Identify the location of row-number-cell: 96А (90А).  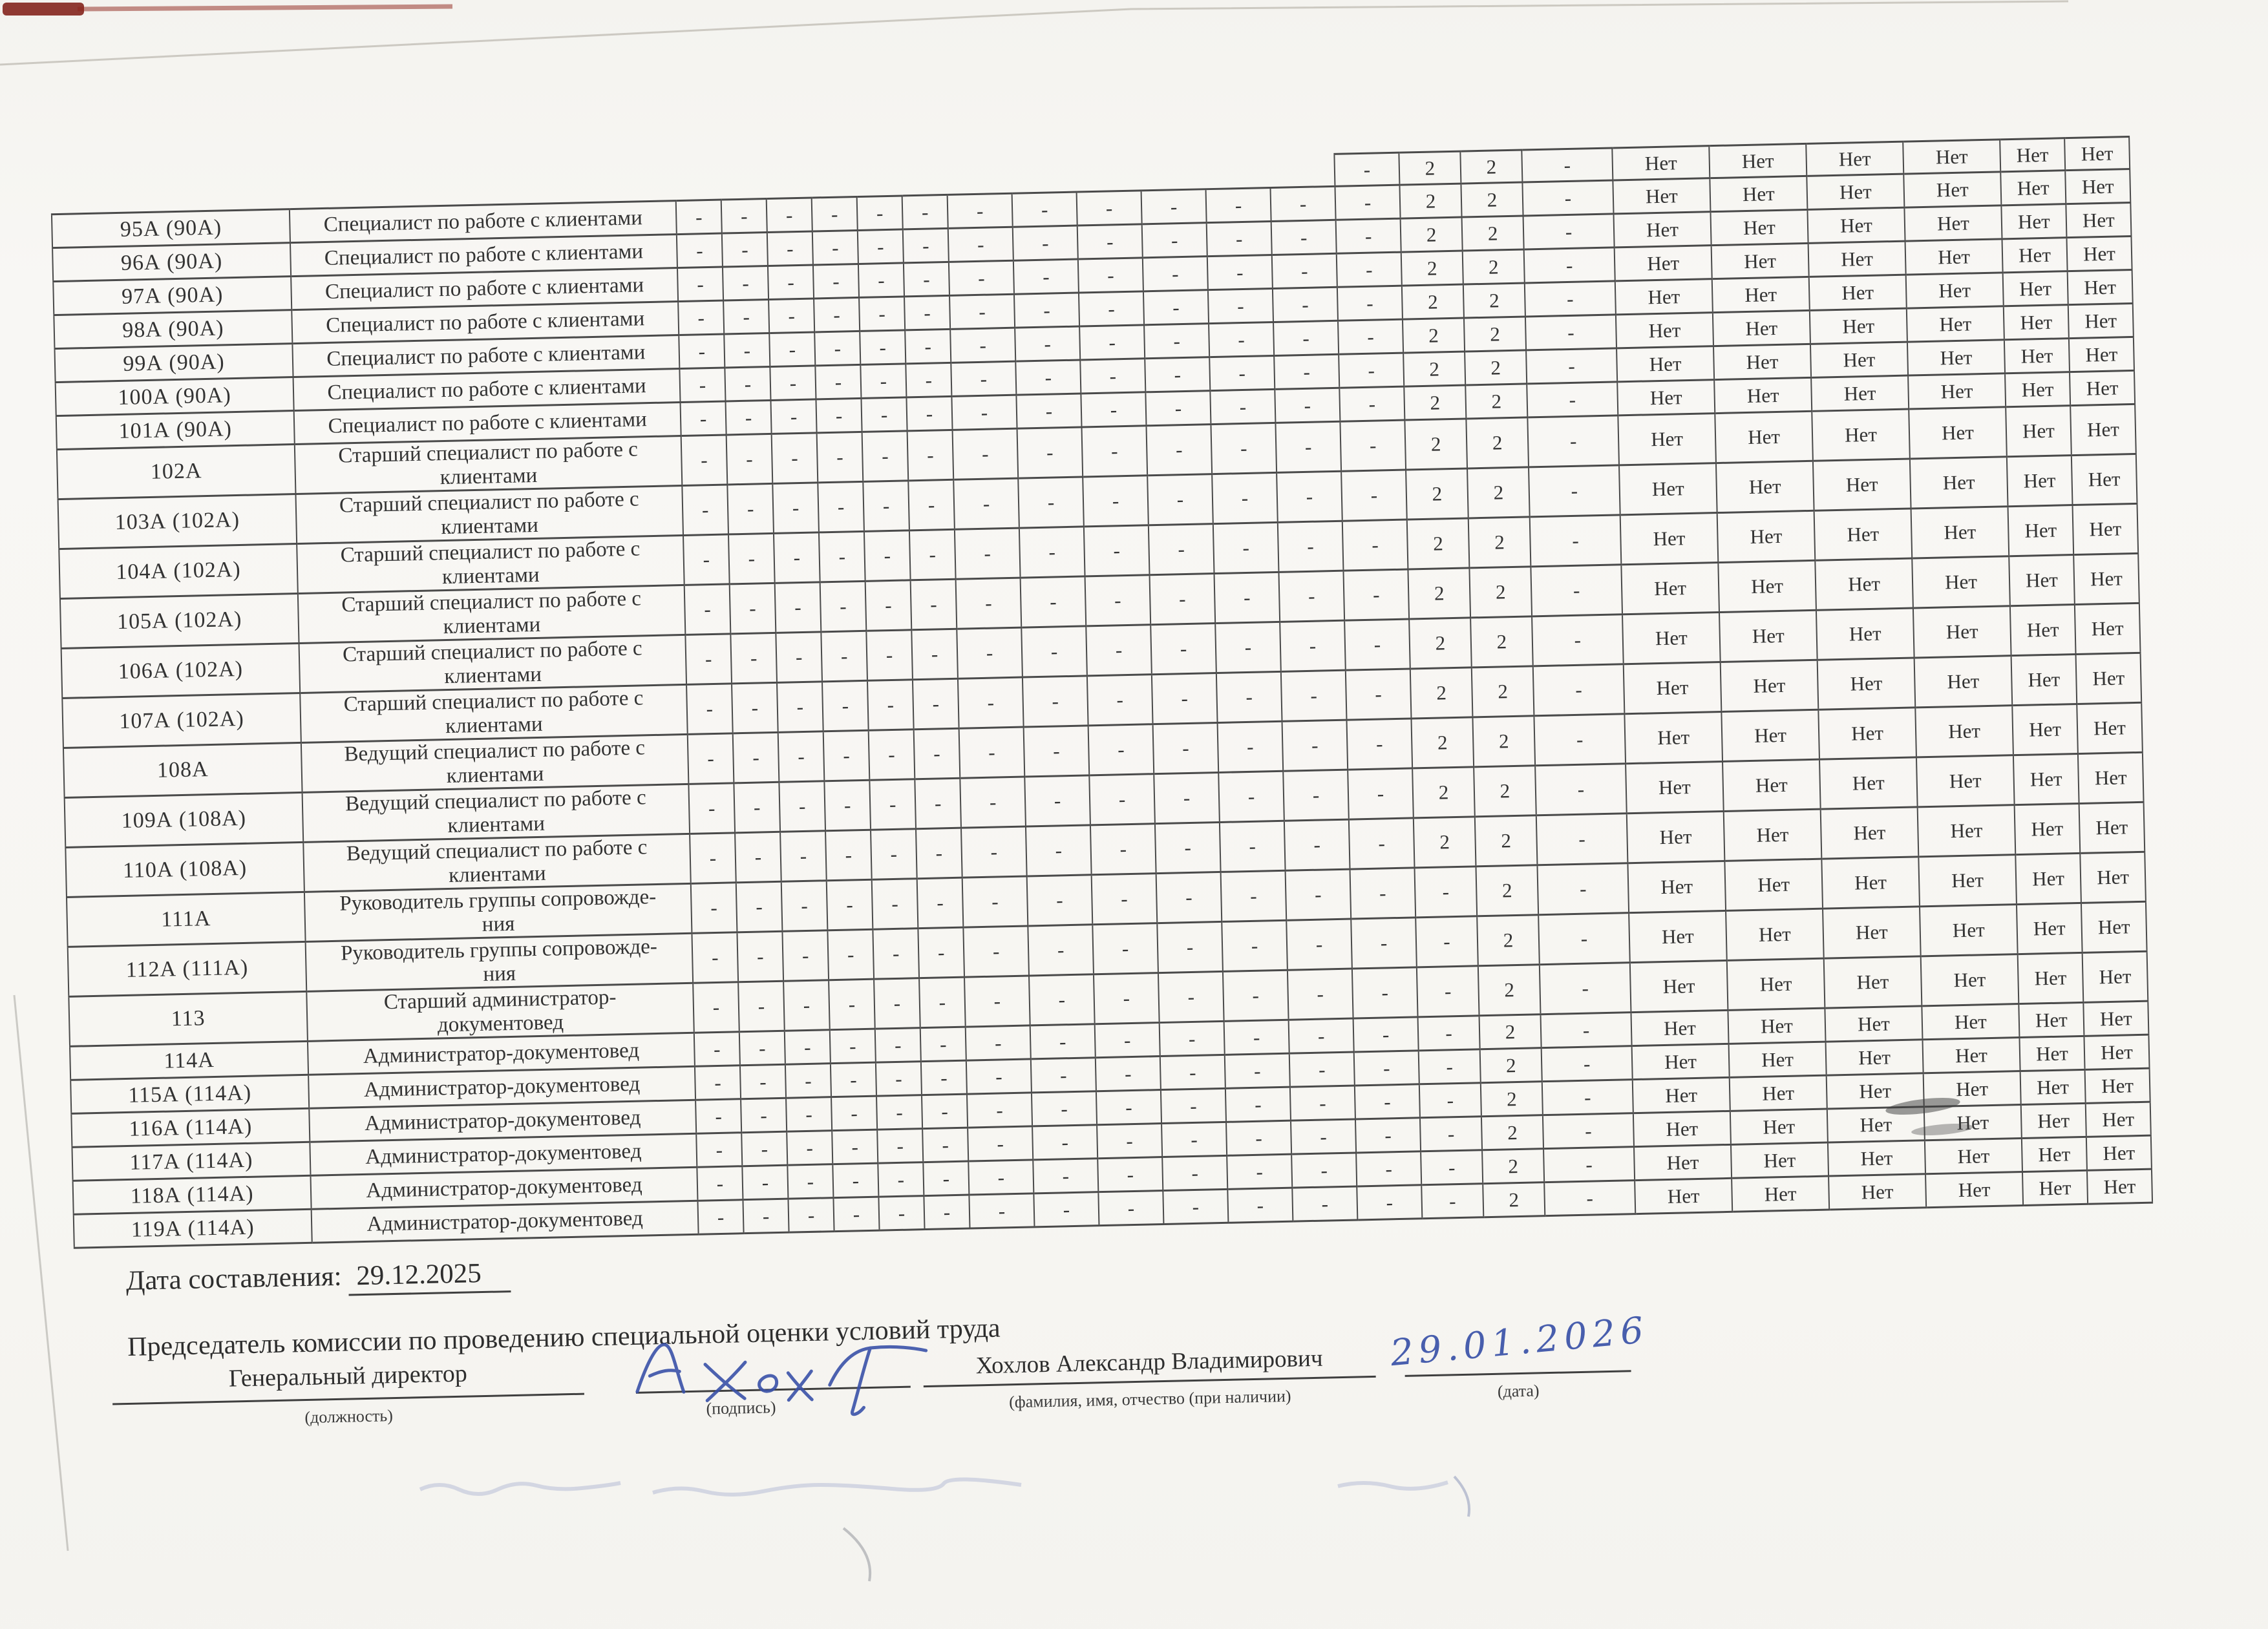
(171, 262).